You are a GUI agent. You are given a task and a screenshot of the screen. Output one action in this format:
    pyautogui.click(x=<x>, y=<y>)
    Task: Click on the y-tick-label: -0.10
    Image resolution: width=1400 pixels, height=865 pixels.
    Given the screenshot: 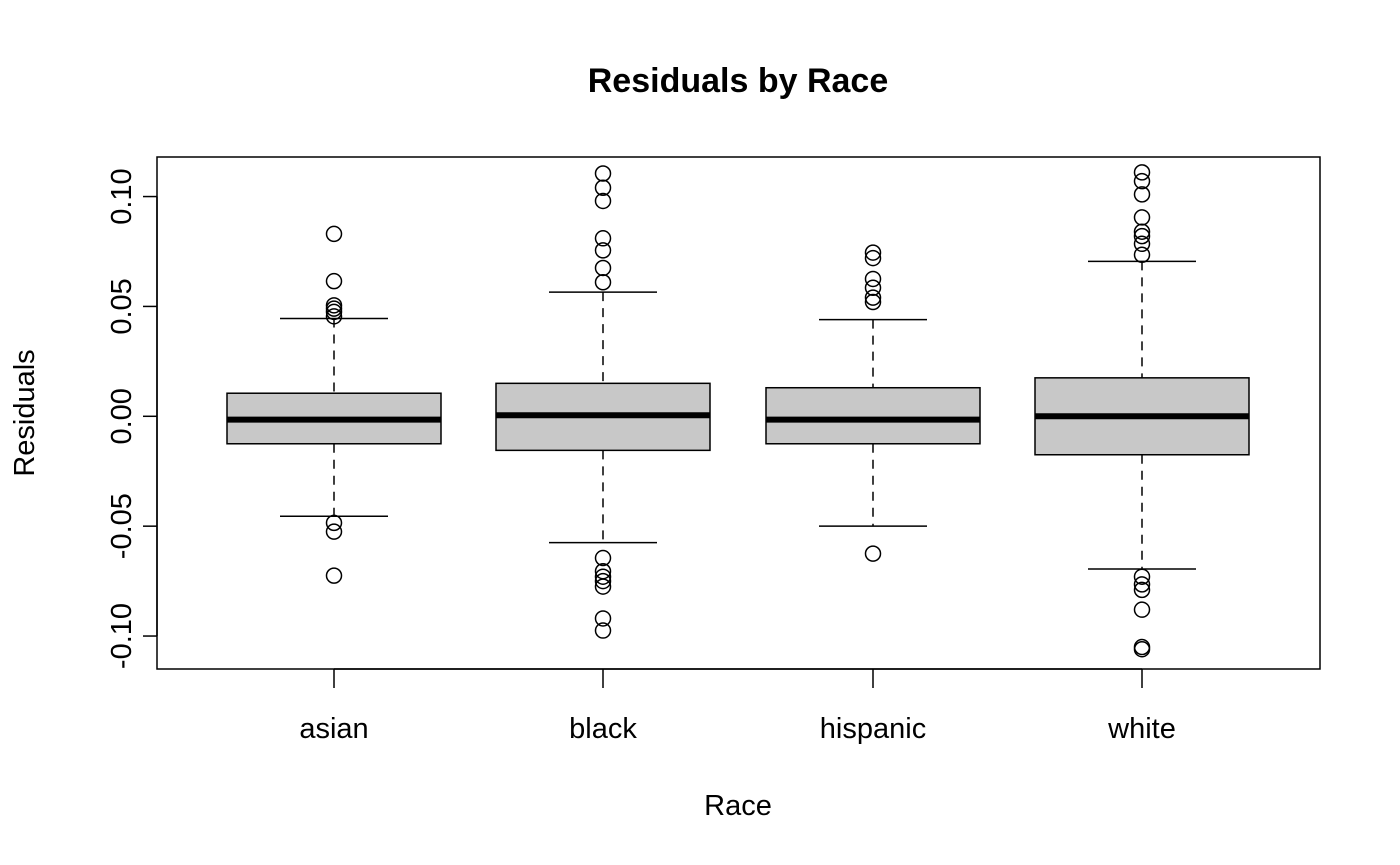 What is the action you would take?
    pyautogui.click(x=122, y=636)
    